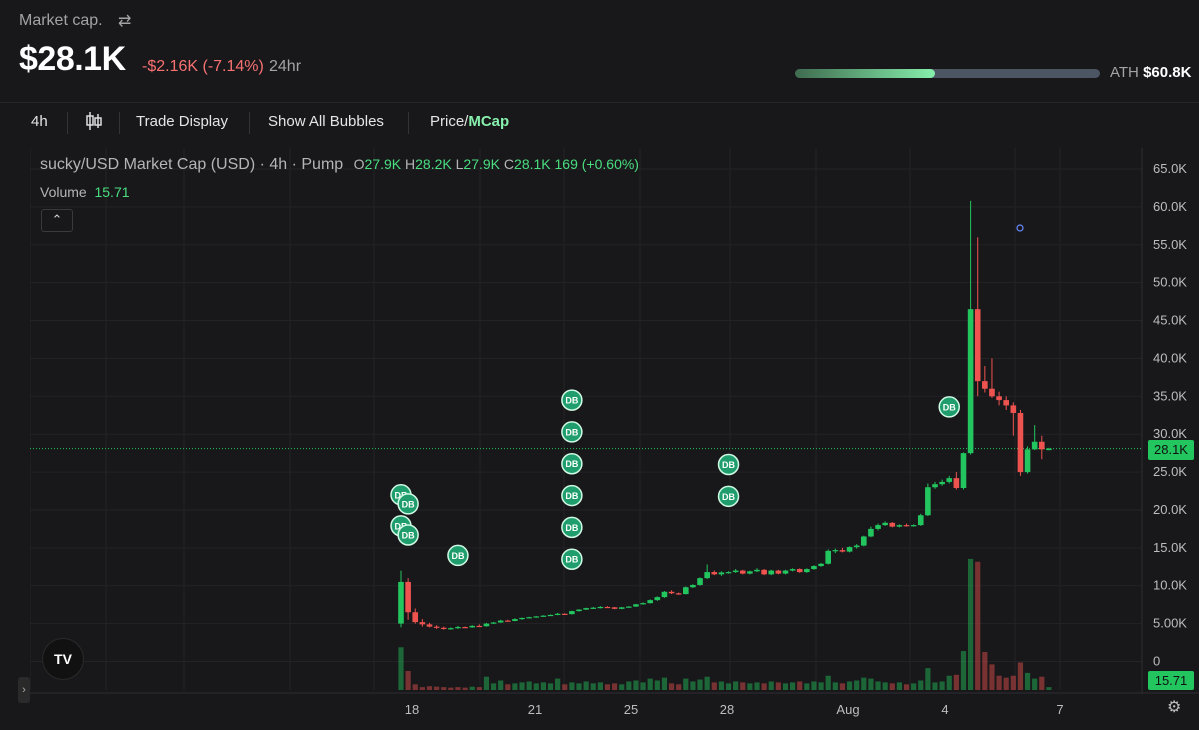 This screenshot has height=730, width=1199. Describe the element at coordinates (1020, 228) in the screenshot. I see `ath-marker` at that location.